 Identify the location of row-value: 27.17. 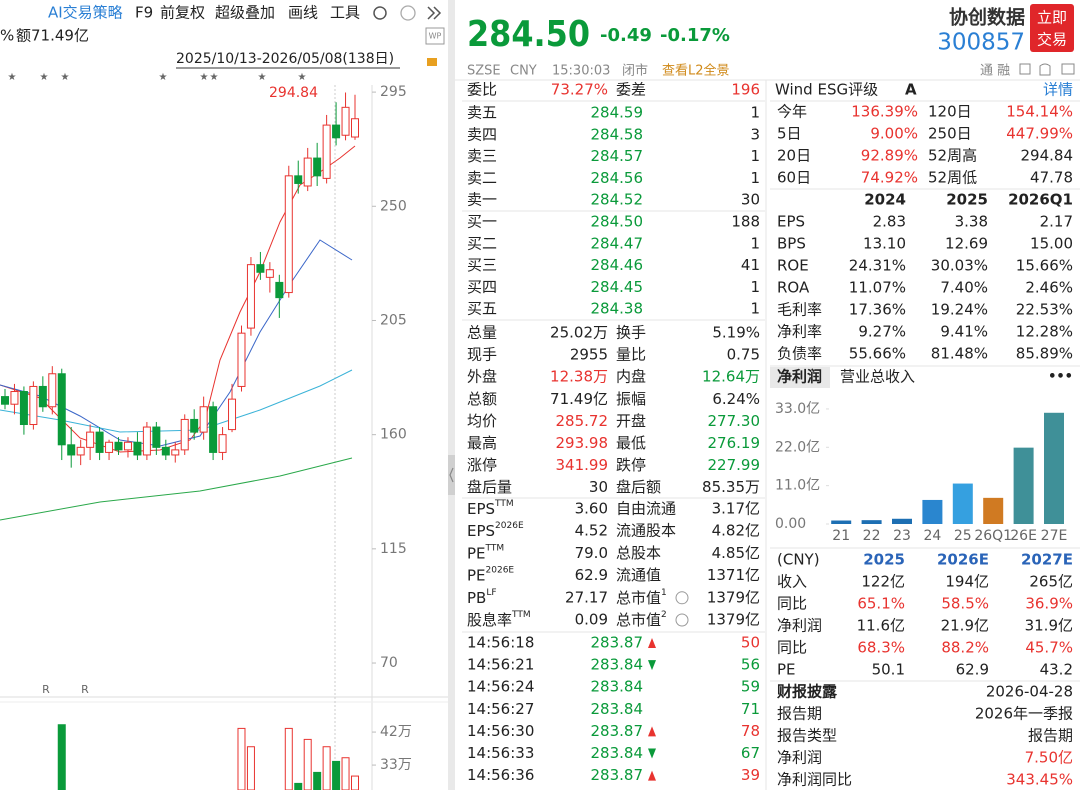
(586, 597).